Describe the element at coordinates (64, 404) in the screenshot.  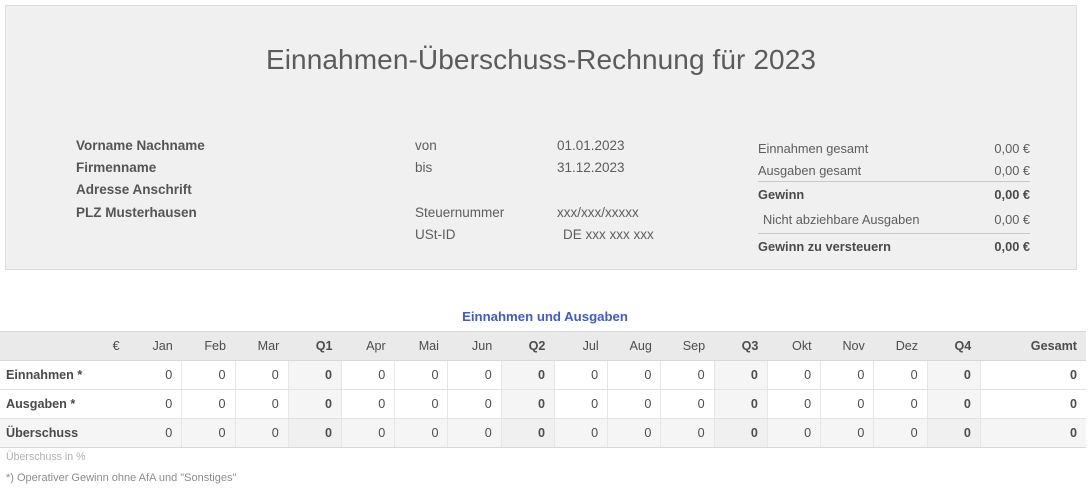
I see `row-label-ausgaben: Ausgaben *` at that location.